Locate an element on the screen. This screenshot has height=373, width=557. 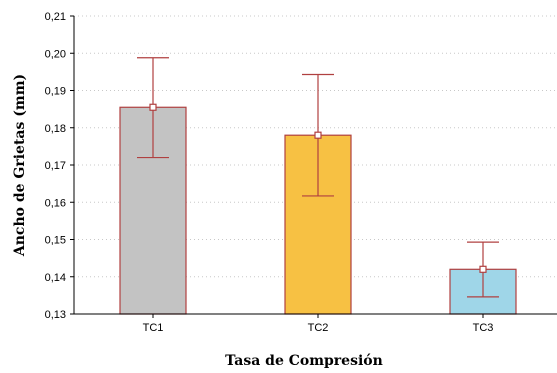
y-axis-title: Ancho de Grietas (mm) is located at coordinates (20, 165).